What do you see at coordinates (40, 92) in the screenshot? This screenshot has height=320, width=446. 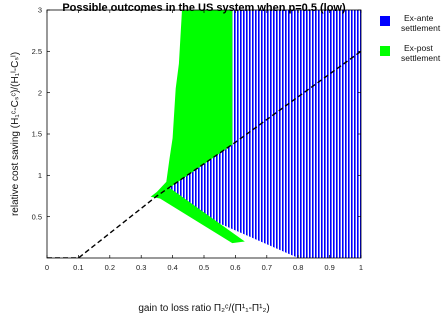 I see `y-tick-label: 2` at bounding box center [40, 92].